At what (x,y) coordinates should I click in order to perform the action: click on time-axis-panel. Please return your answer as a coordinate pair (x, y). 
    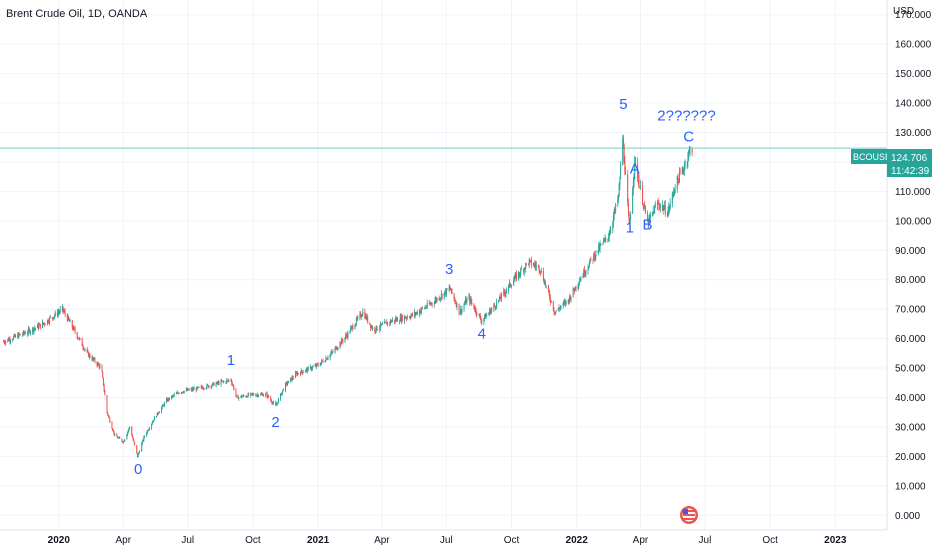
    Looking at the image, I should click on (466, 540).